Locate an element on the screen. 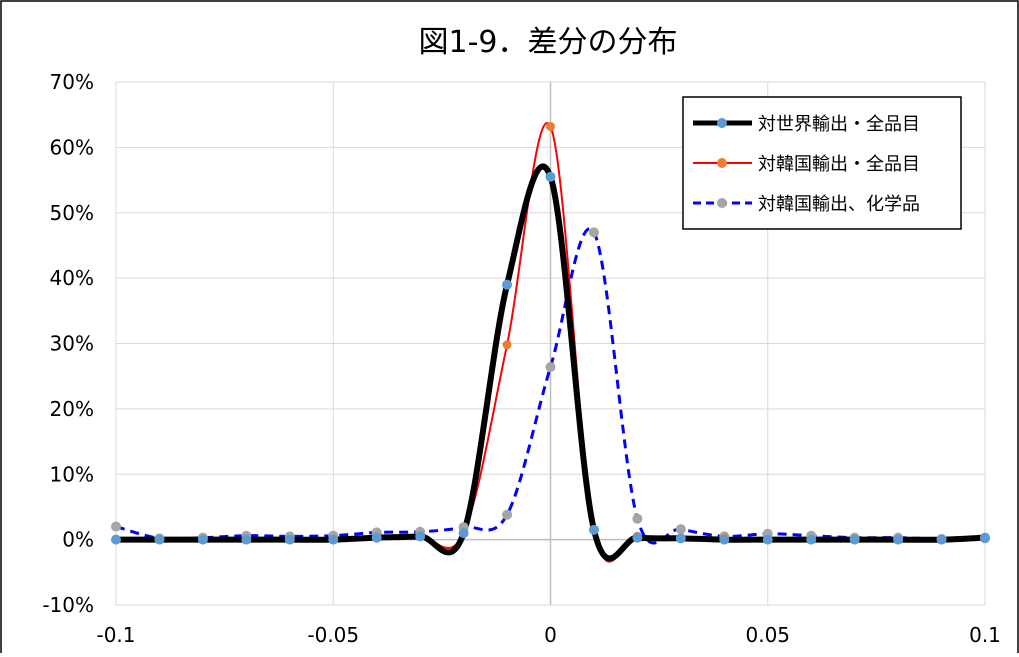  y-tick-label: 10% is located at coordinates (72, 474).